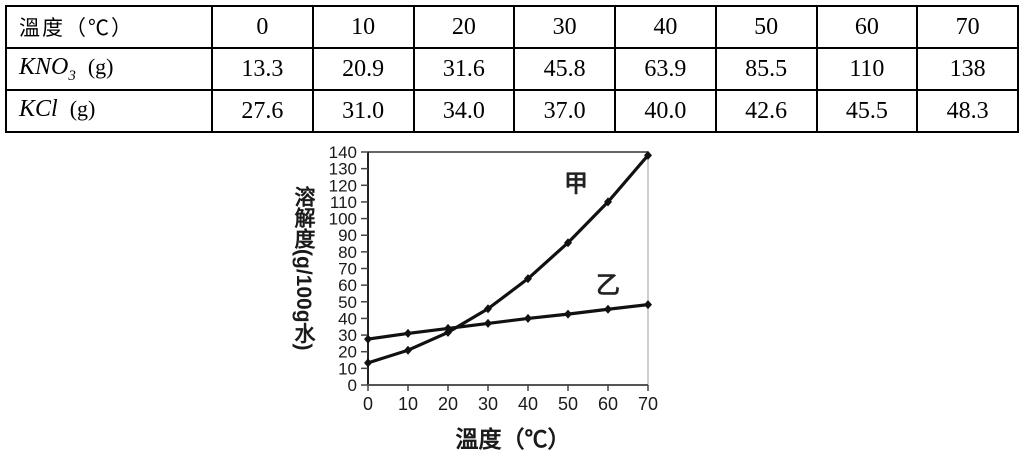 This screenshot has height=453, width=1024. Describe the element at coordinates (347, 235) in the screenshot. I see `y-tick-label: 90` at that location.